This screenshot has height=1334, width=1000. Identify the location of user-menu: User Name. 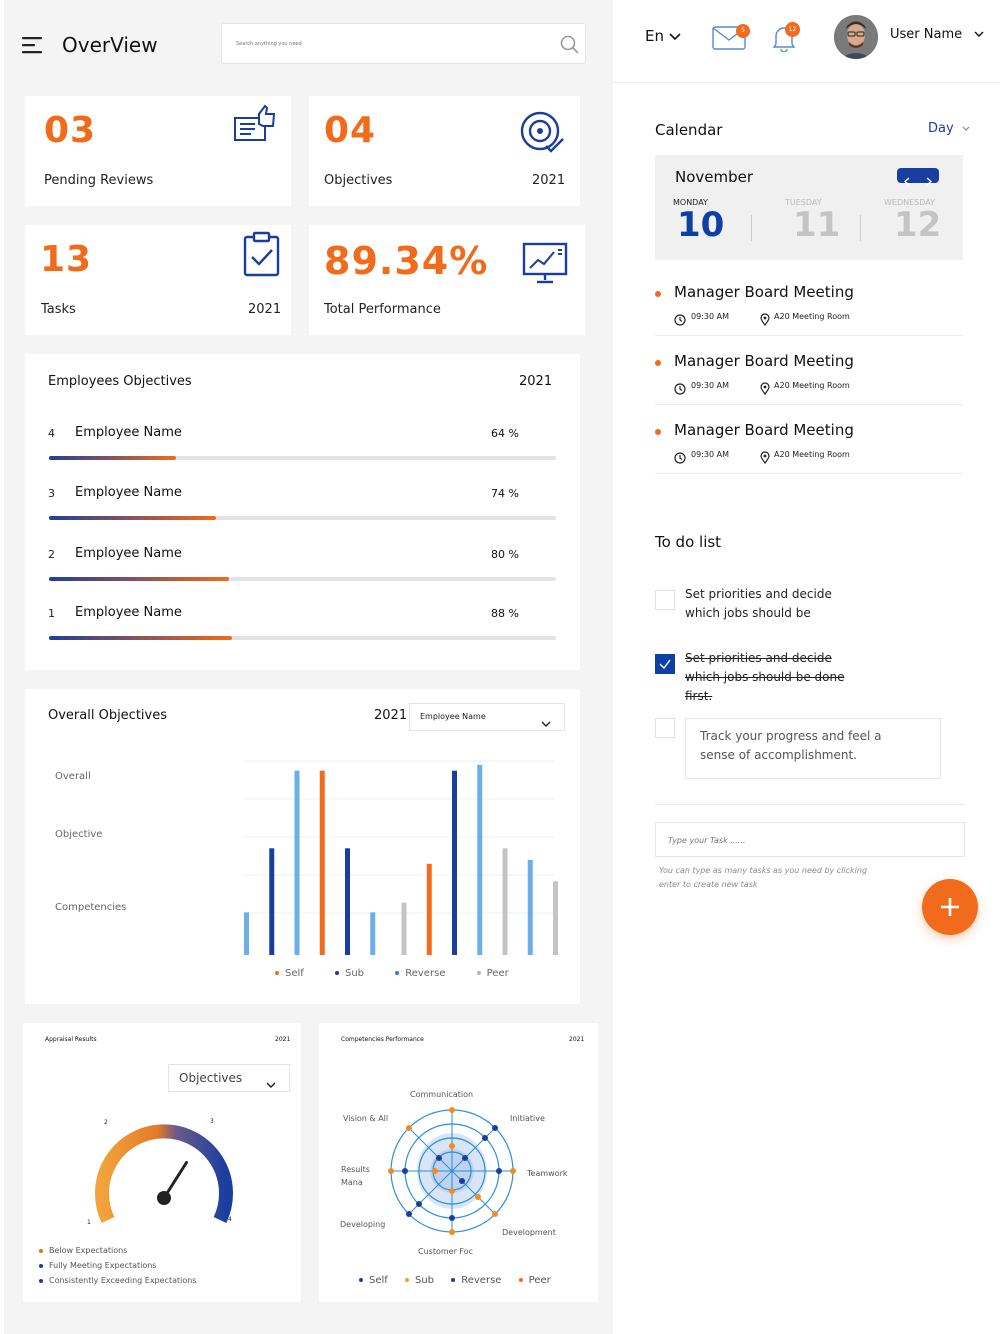
(937, 34).